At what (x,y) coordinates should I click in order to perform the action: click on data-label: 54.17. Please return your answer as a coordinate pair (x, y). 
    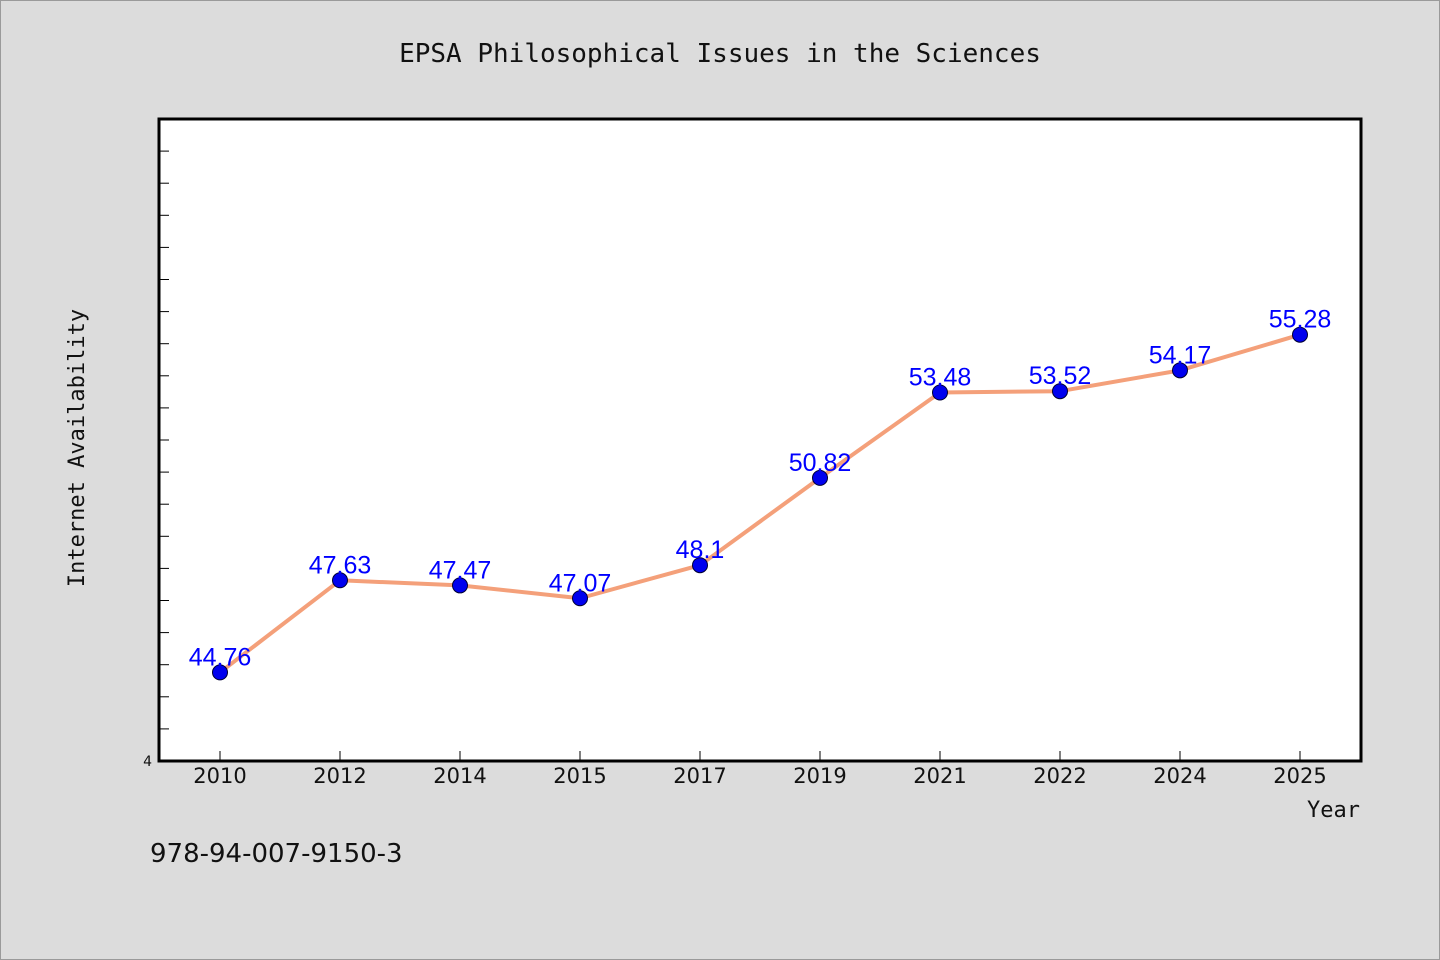
    Looking at the image, I should click on (1180, 355).